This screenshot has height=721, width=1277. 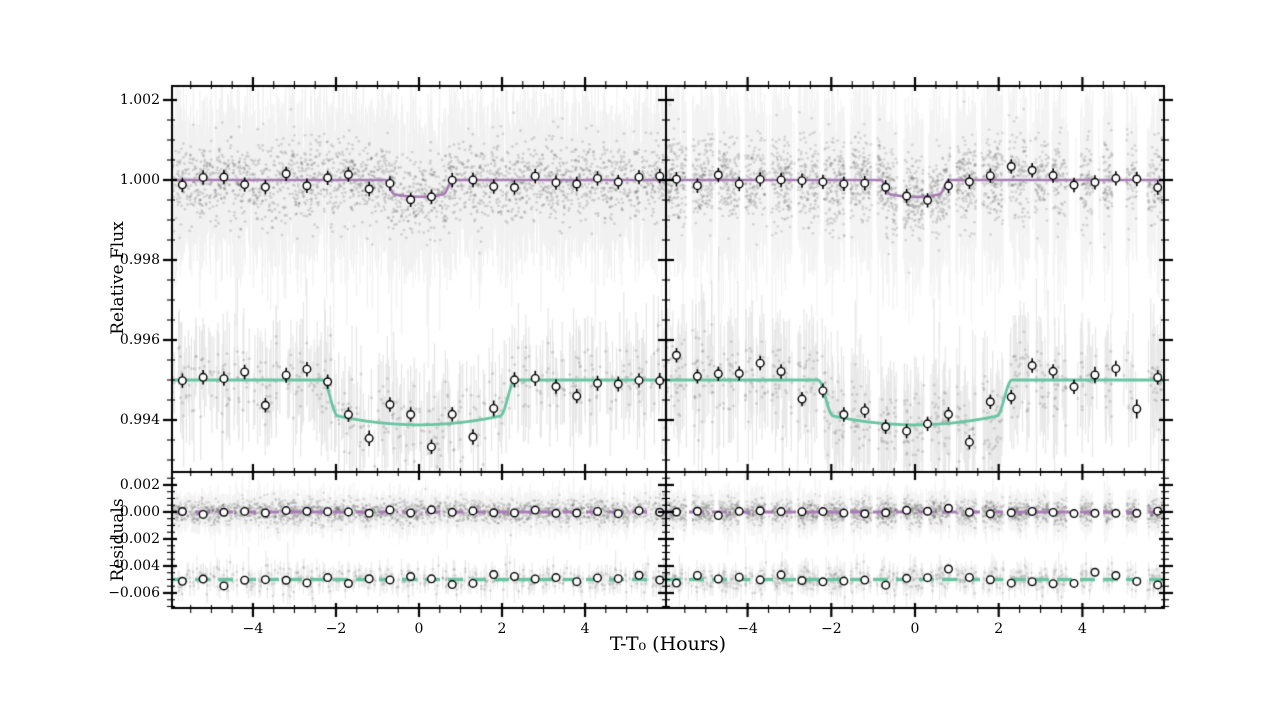 What do you see at coordinates (118, 278) in the screenshot?
I see `y-axis-label-relative-flux: Relative Flux` at bounding box center [118, 278].